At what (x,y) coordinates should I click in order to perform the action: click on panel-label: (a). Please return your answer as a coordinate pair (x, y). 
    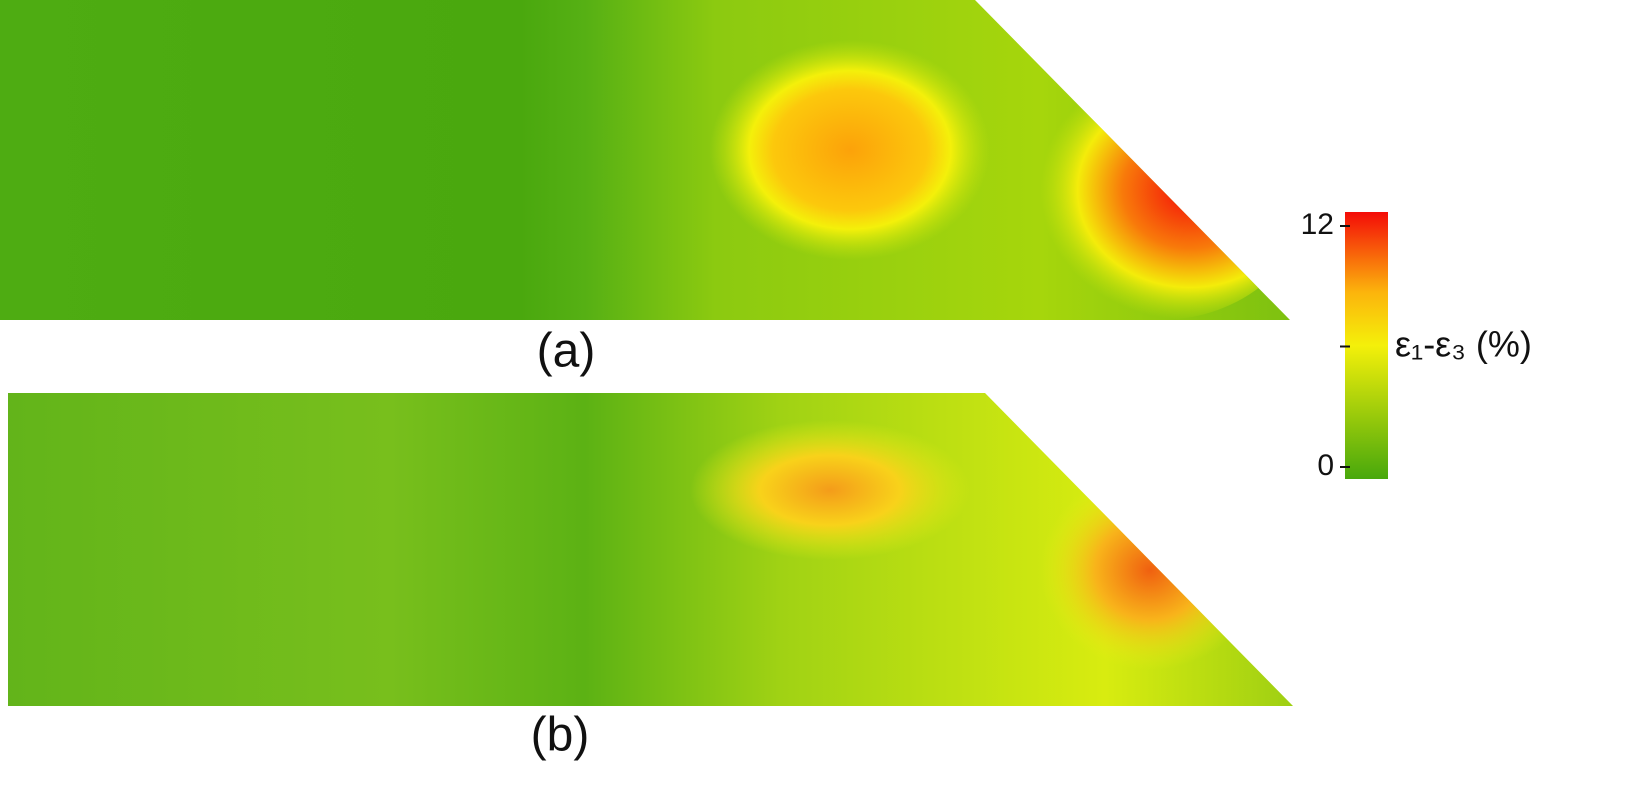
    Looking at the image, I should click on (566, 351).